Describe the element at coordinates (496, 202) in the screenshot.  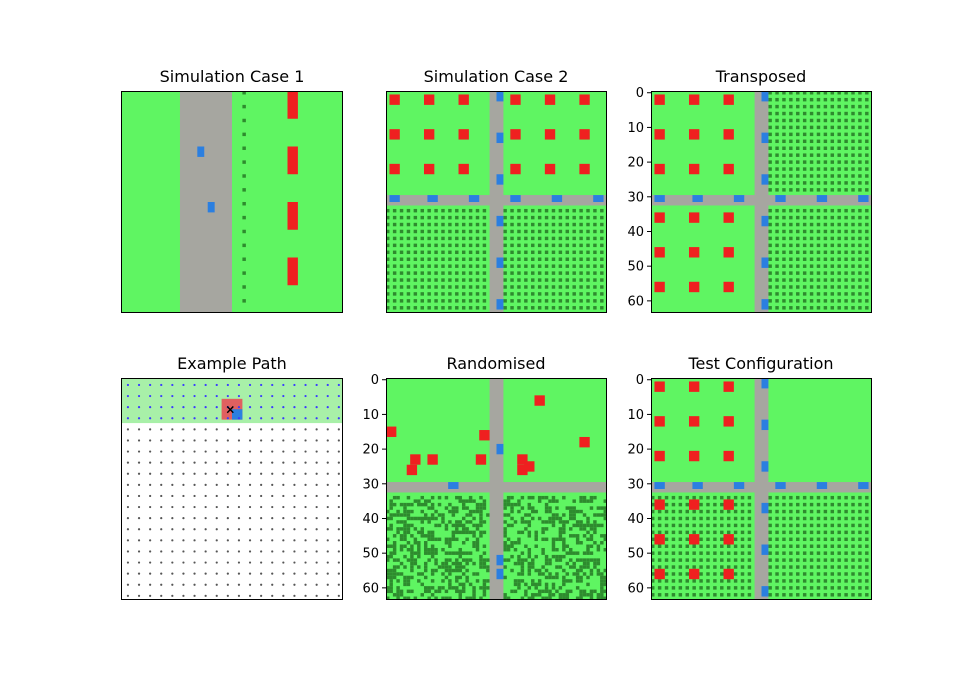
I see `grid-content` at that location.